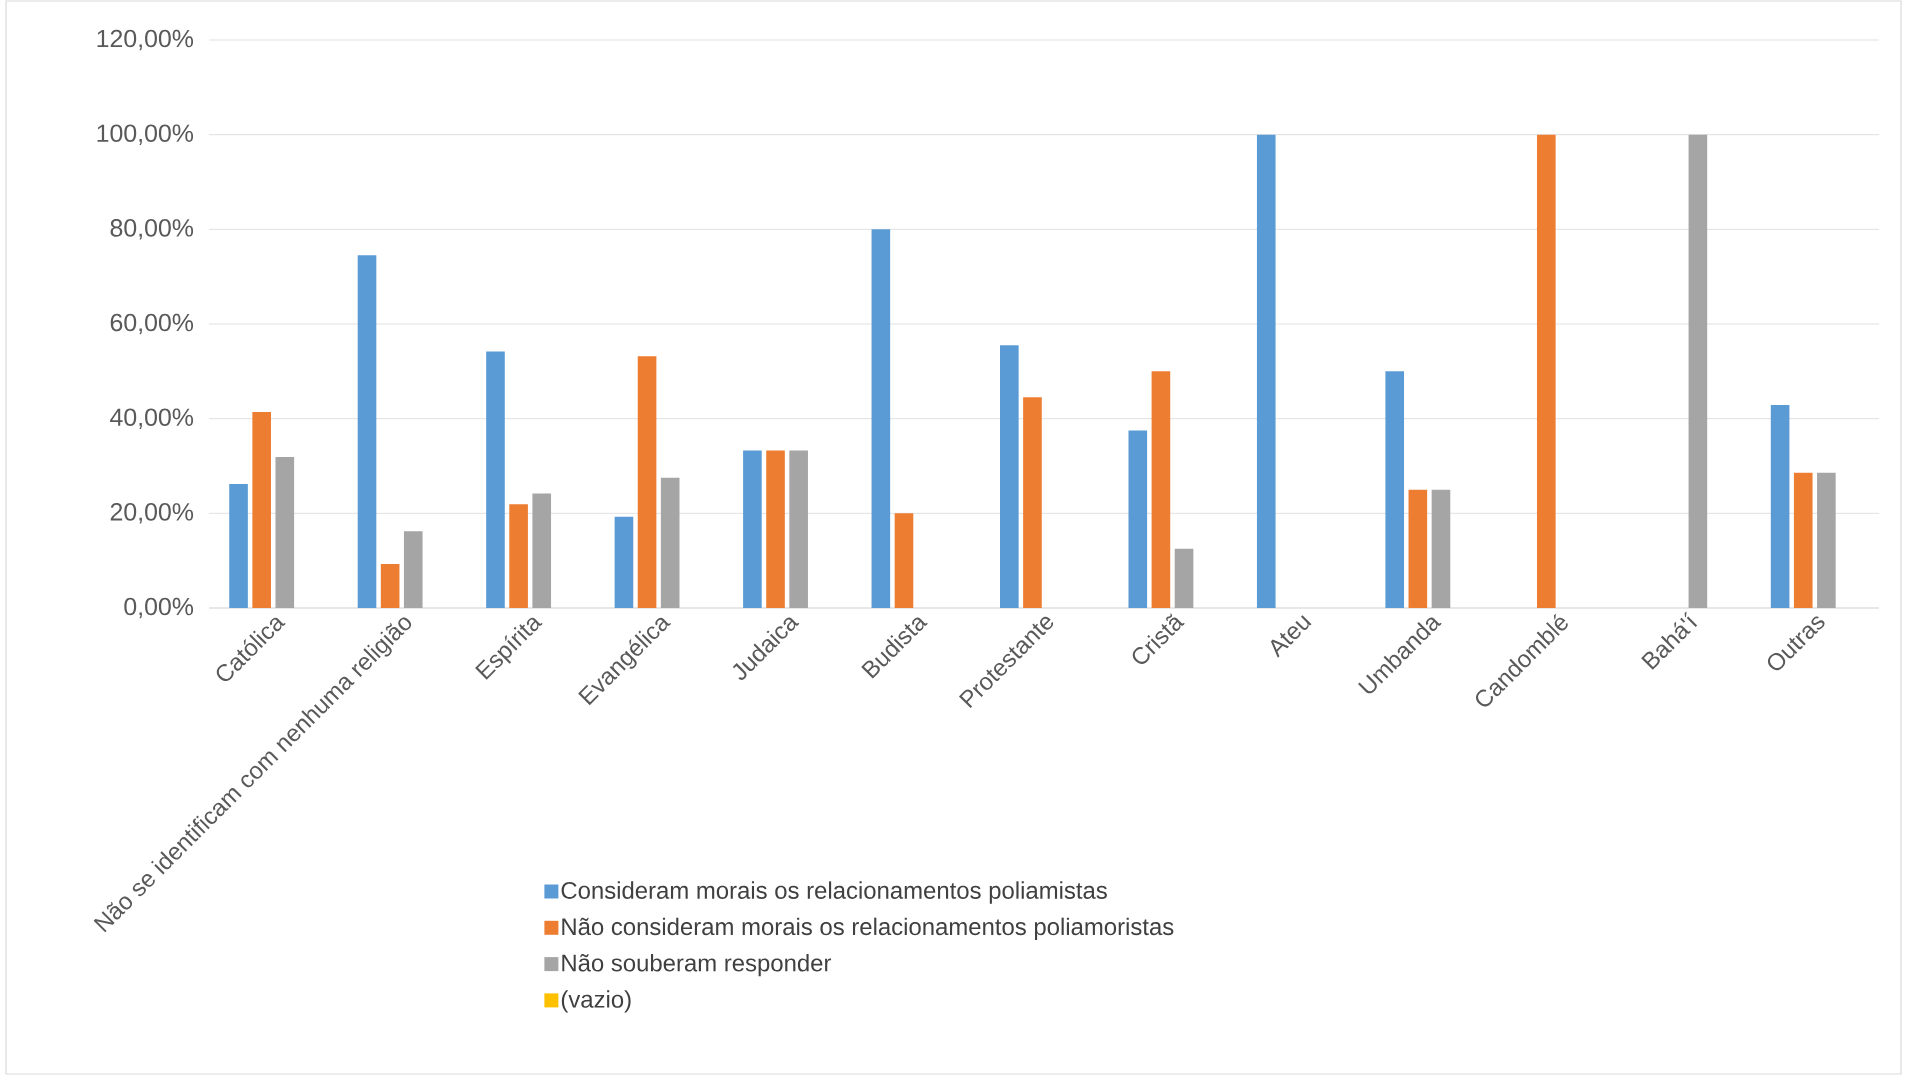 This screenshot has width=1907, height=1075. I want to click on y-tick-label: 60,00%, so click(152, 324).